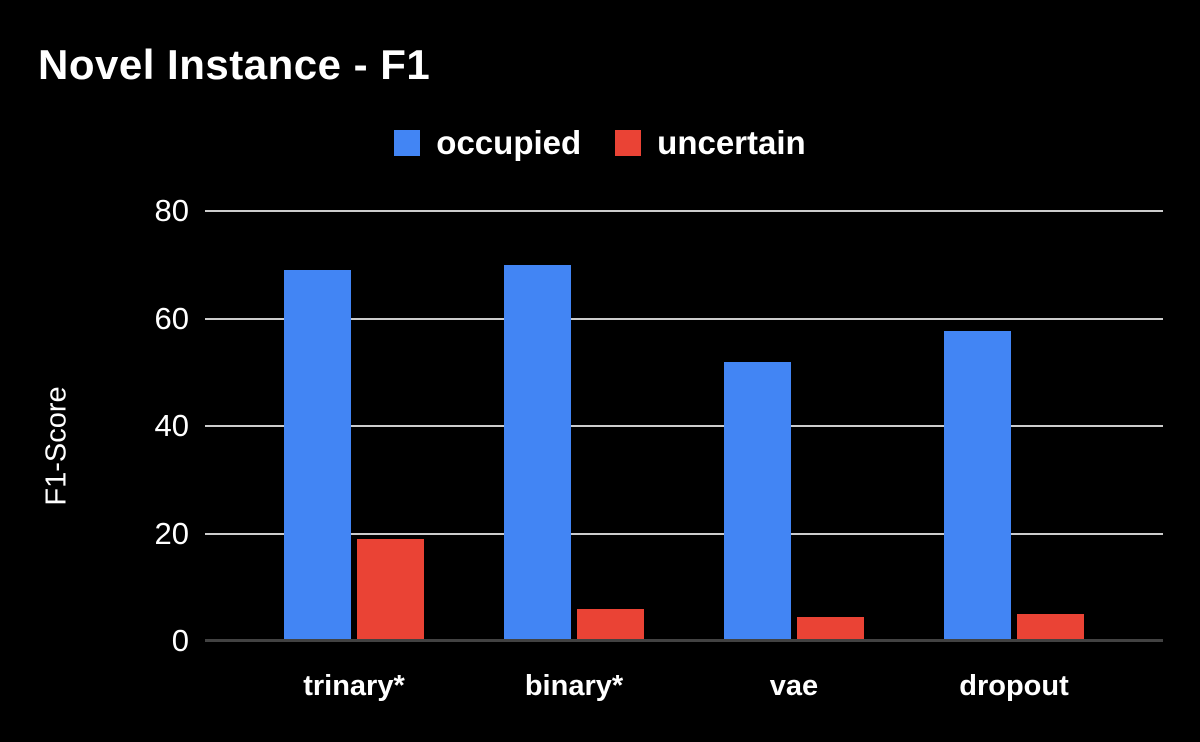  Describe the element at coordinates (731, 142) in the screenshot. I see `legend-label-uncertain: uncertain` at that location.